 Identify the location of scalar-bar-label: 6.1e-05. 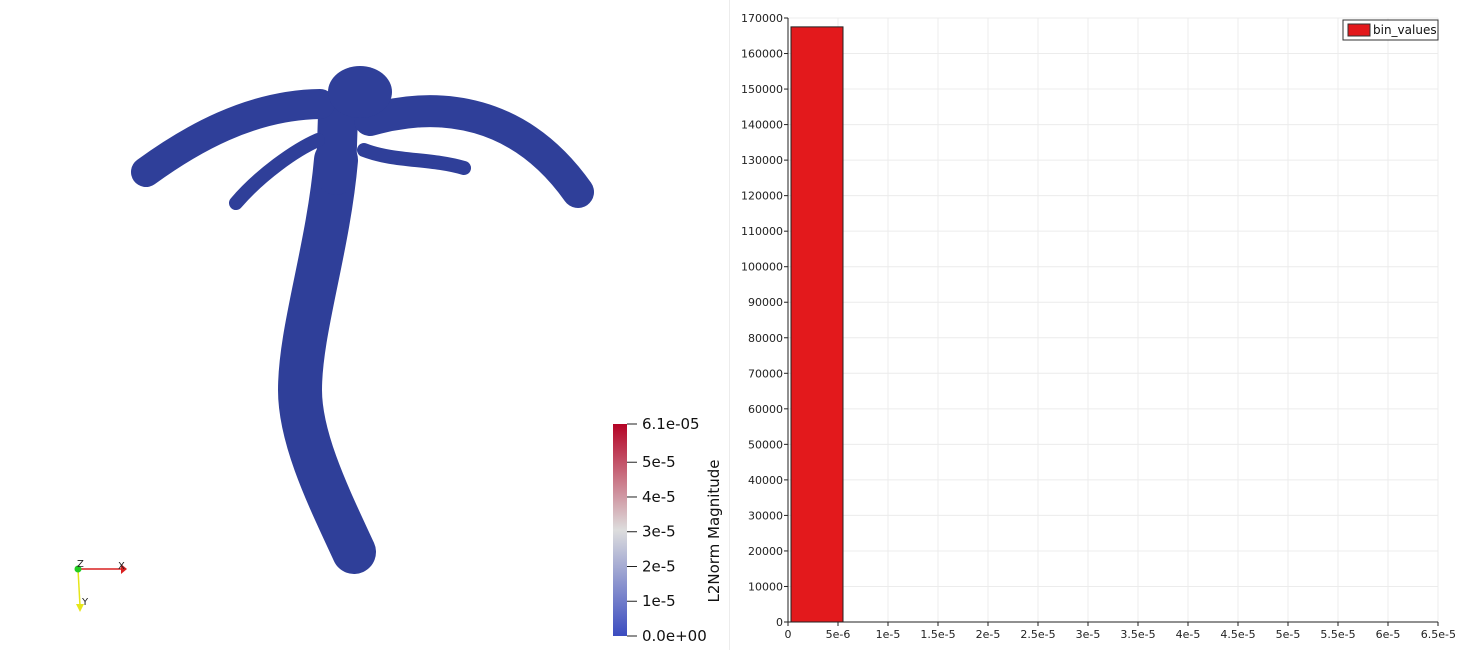
(671, 424).